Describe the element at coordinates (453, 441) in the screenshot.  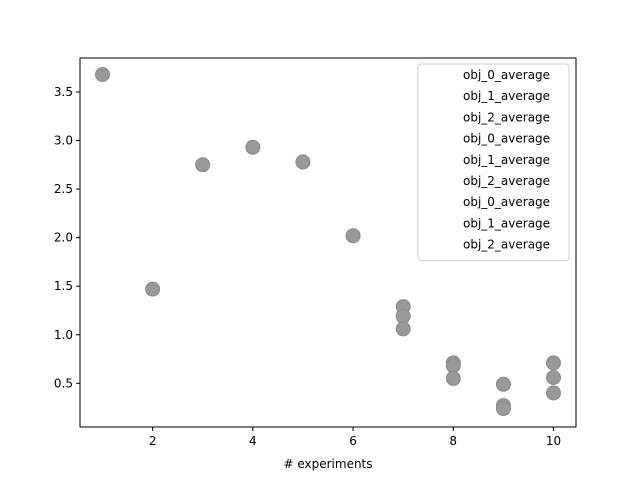
I see `x-tick-label: 8` at that location.